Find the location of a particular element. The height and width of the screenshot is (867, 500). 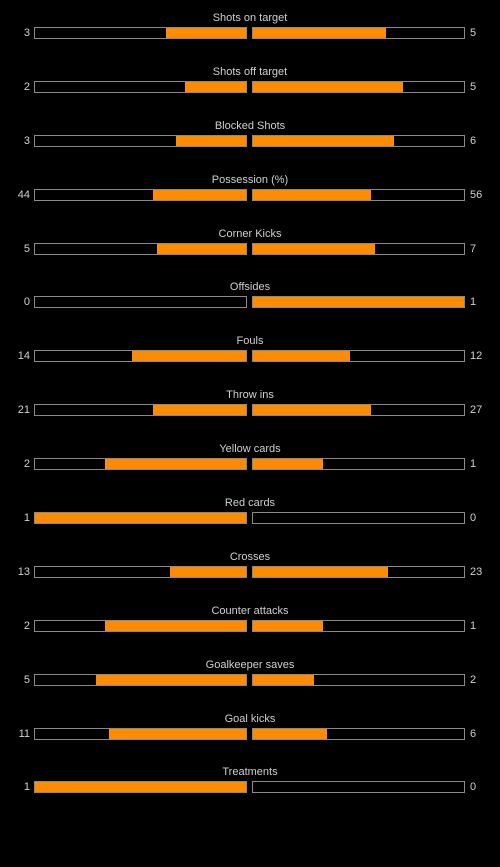

stat-row: Blocked Shots 3 6 is located at coordinates (250, 147).